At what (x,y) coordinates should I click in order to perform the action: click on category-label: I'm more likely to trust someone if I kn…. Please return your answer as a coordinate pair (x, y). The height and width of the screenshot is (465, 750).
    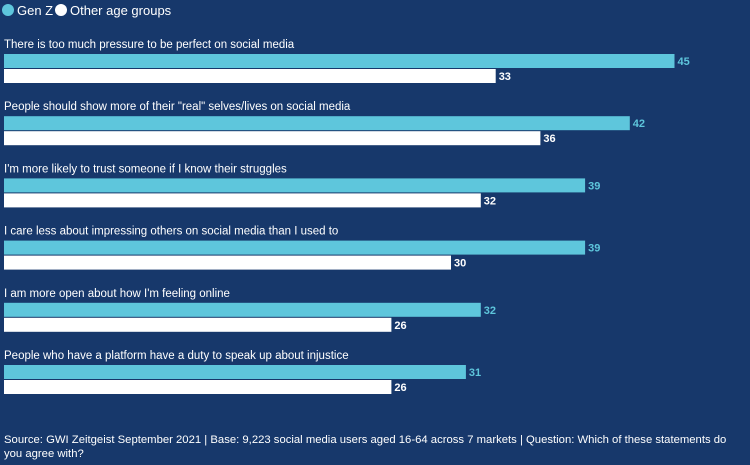
    Looking at the image, I should click on (145, 169).